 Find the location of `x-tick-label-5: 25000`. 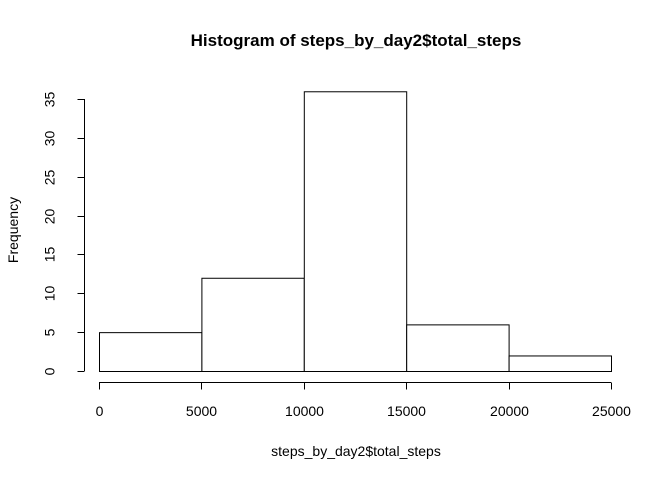

x-tick-label-5: 25000 is located at coordinates (611, 411).